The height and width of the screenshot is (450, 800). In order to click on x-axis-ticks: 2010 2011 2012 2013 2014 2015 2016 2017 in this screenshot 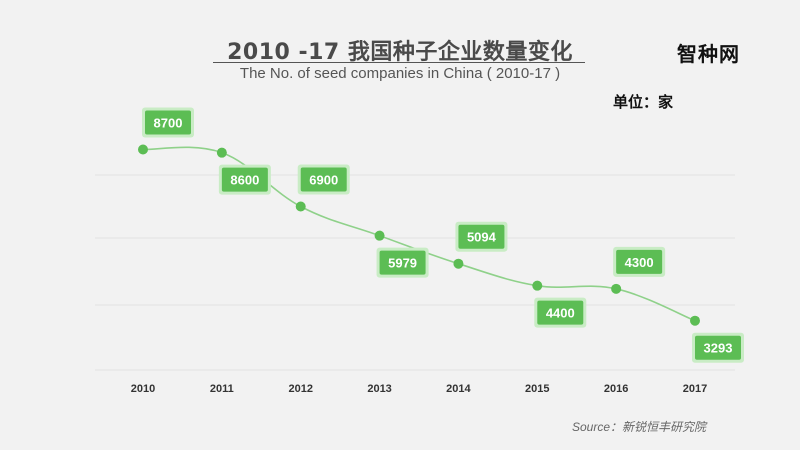, I will do `click(419, 389)`.